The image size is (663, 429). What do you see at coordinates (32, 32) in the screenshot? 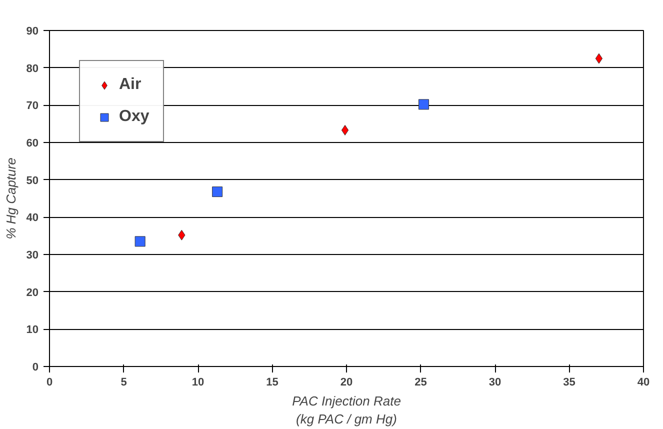
I see `y-tick-label: 90` at bounding box center [32, 32].